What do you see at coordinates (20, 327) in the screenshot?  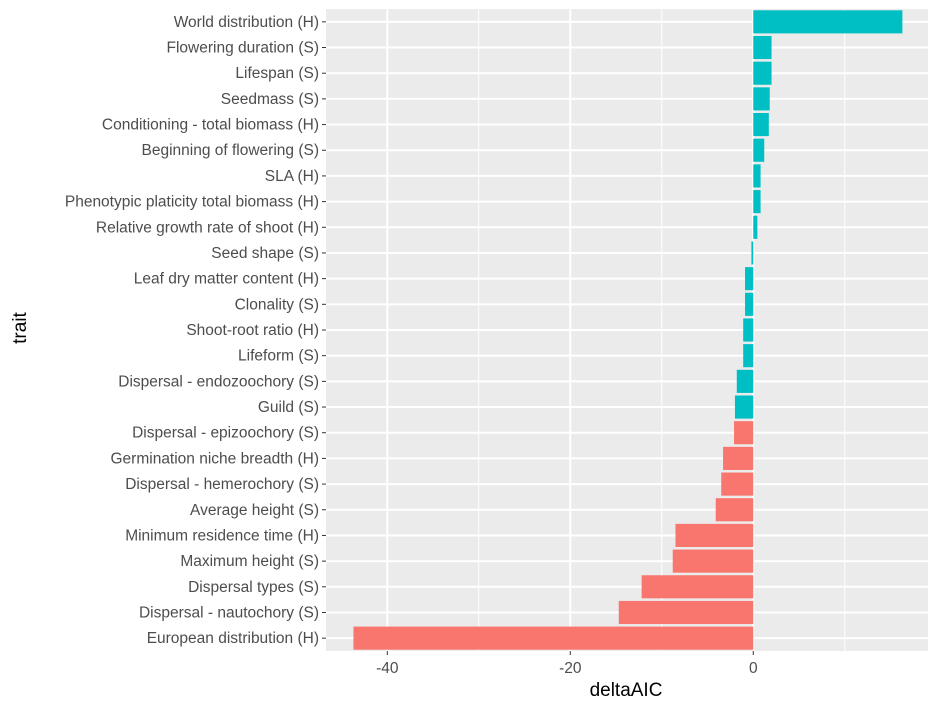 I see `y-axis-title: trait` at bounding box center [20, 327].